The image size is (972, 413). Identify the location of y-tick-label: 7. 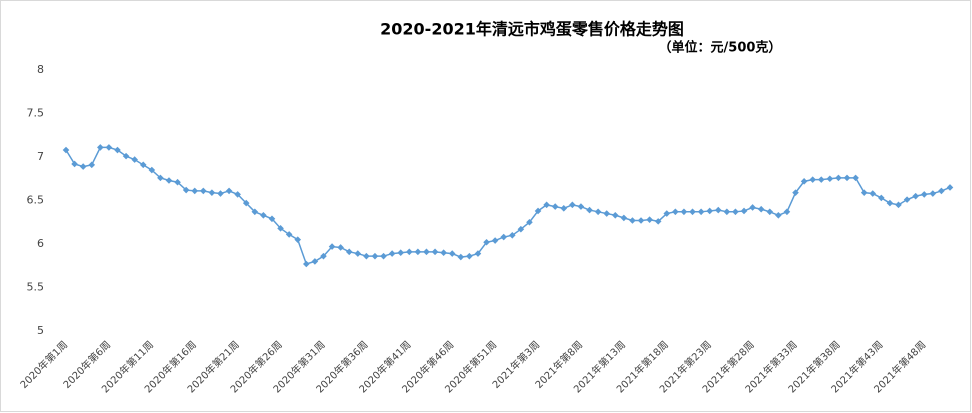
(40, 156).